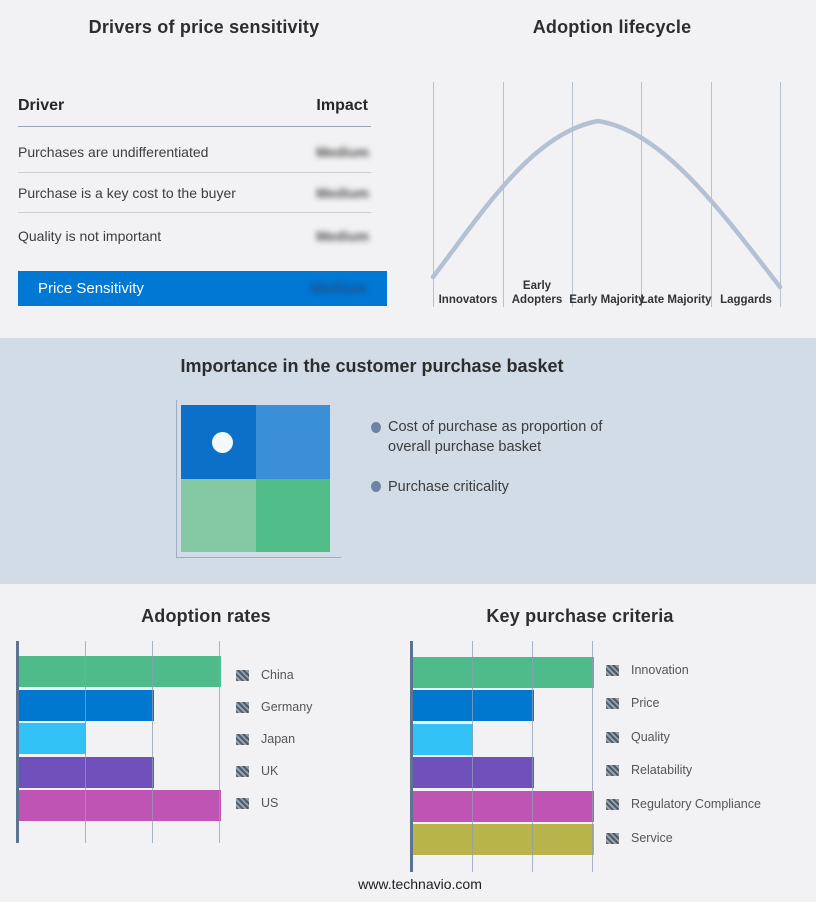  Describe the element at coordinates (277, 675) in the screenshot. I see `legend-label: China` at that location.